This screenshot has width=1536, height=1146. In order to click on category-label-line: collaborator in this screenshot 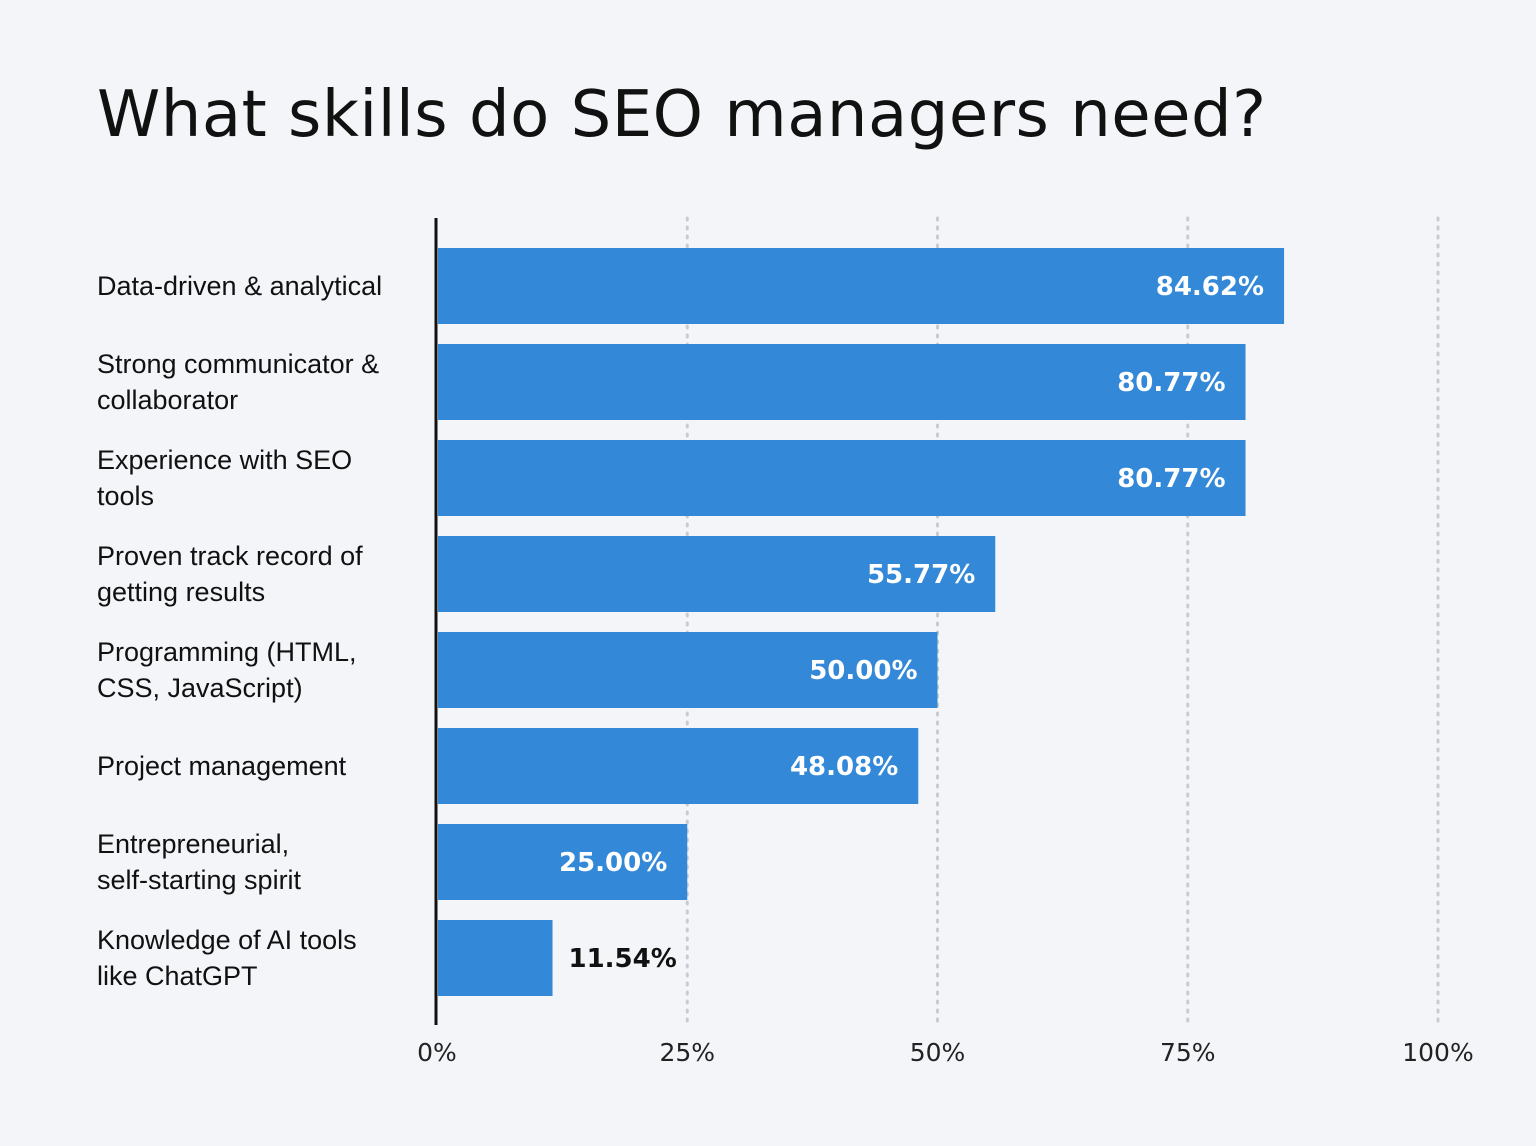, I will do `click(167, 400)`.